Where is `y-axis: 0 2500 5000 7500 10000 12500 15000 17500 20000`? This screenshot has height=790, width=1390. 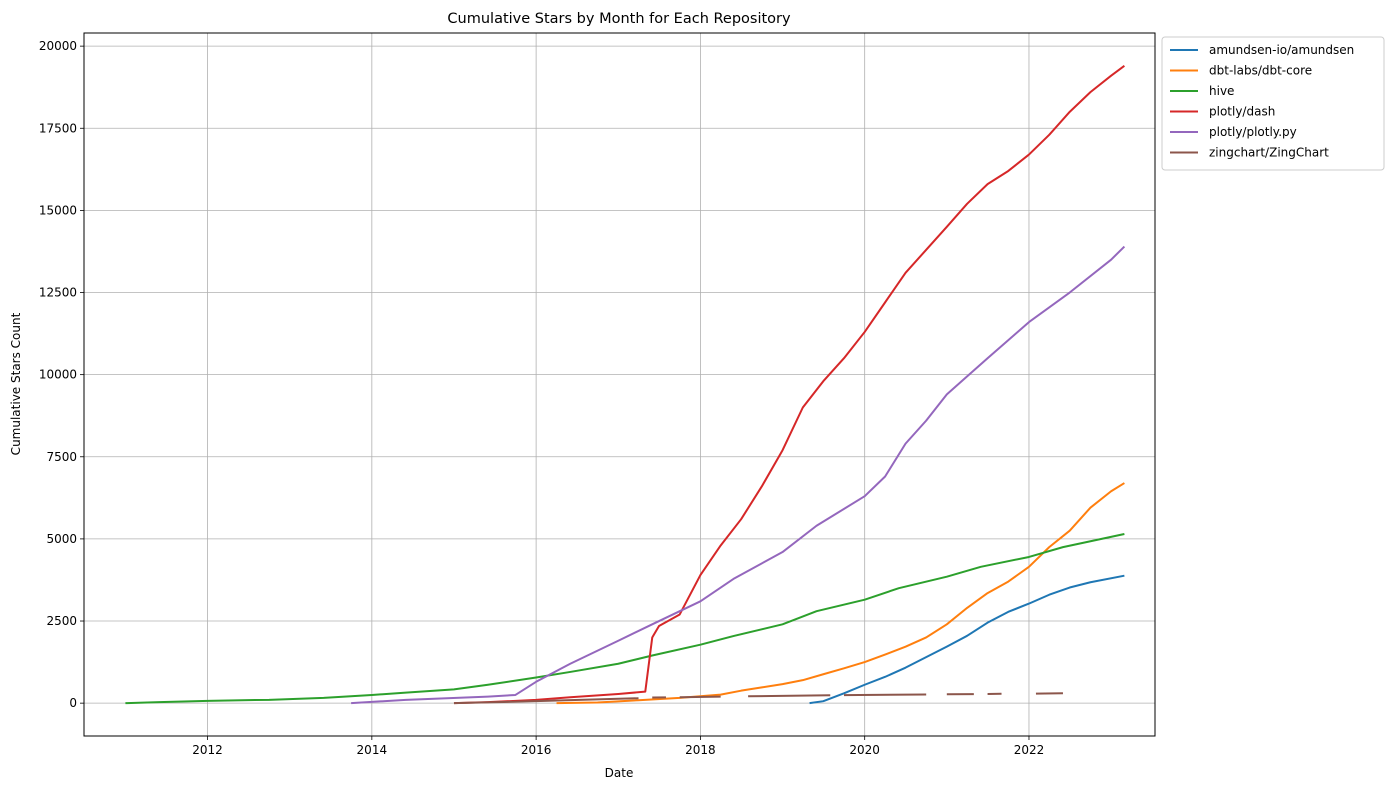 y-axis: 0 2500 5000 7500 10000 12500 15000 17500 20000 is located at coordinates (61, 374).